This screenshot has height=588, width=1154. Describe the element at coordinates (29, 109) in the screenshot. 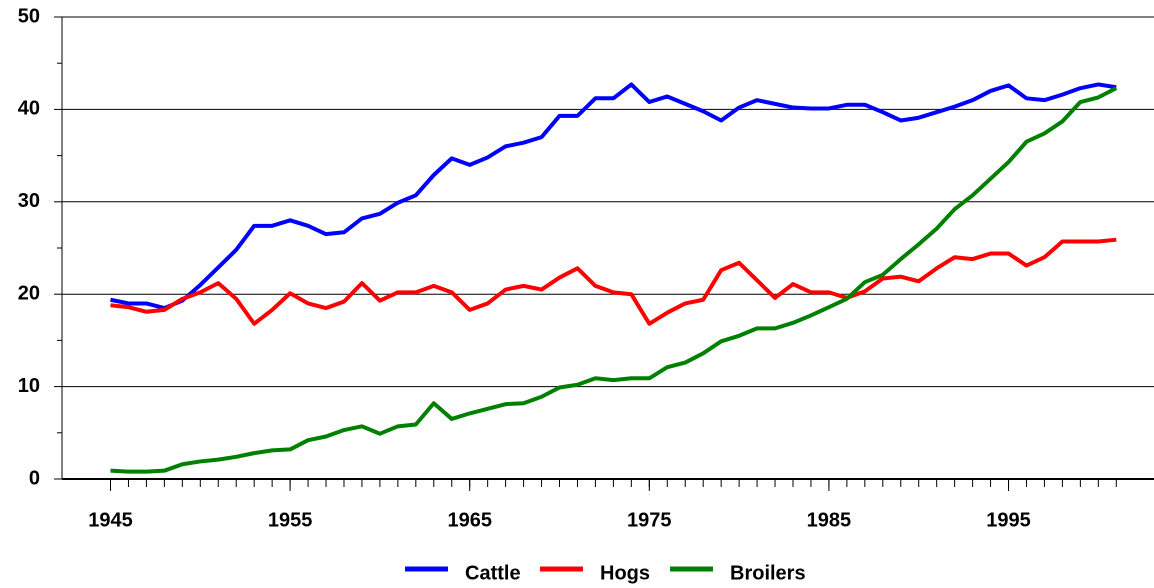

I see `y-tick-label: 40` at that location.